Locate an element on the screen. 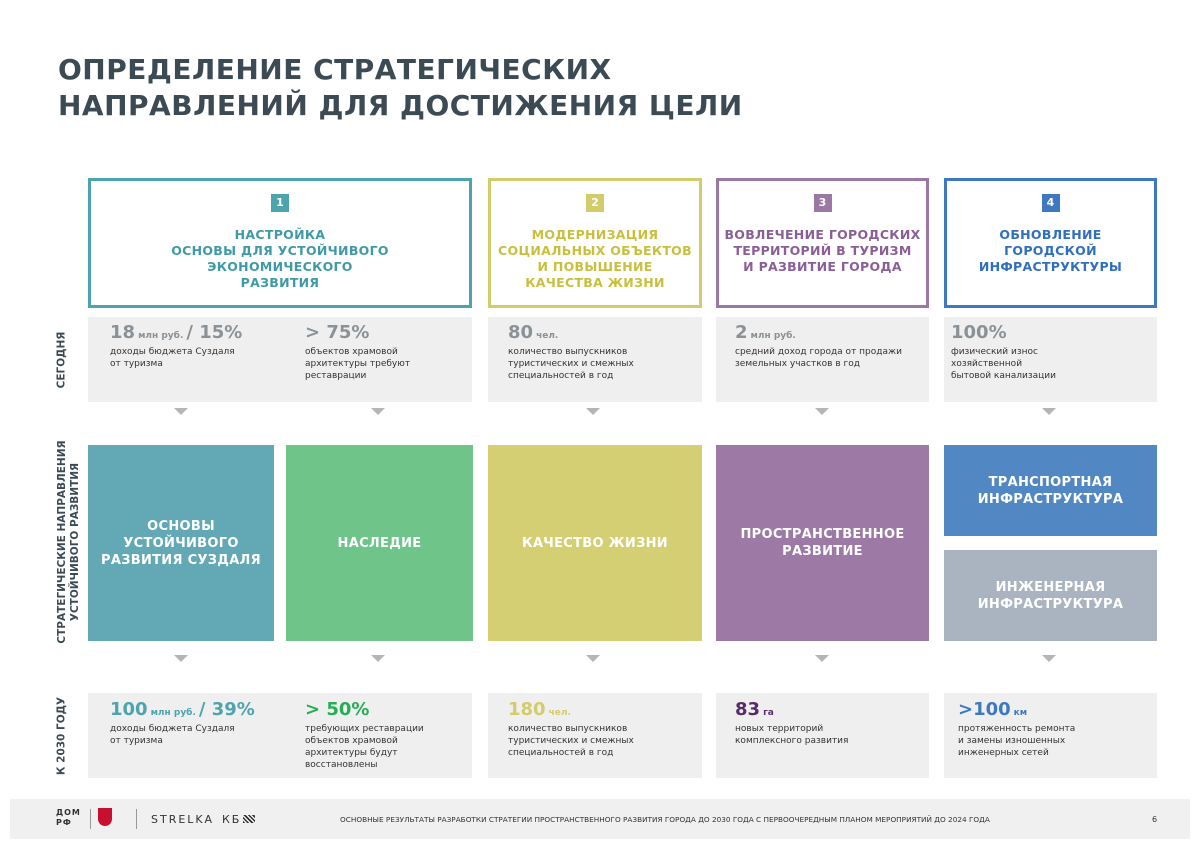  row-label: СЕГОДНЯ is located at coordinates (61, 360).